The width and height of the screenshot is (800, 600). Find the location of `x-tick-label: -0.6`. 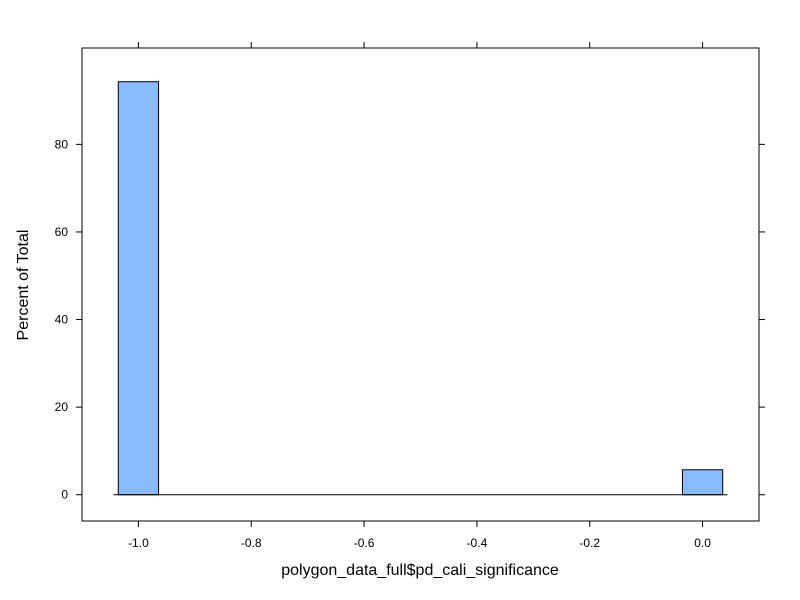

x-tick-label: -0.6 is located at coordinates (364, 543).